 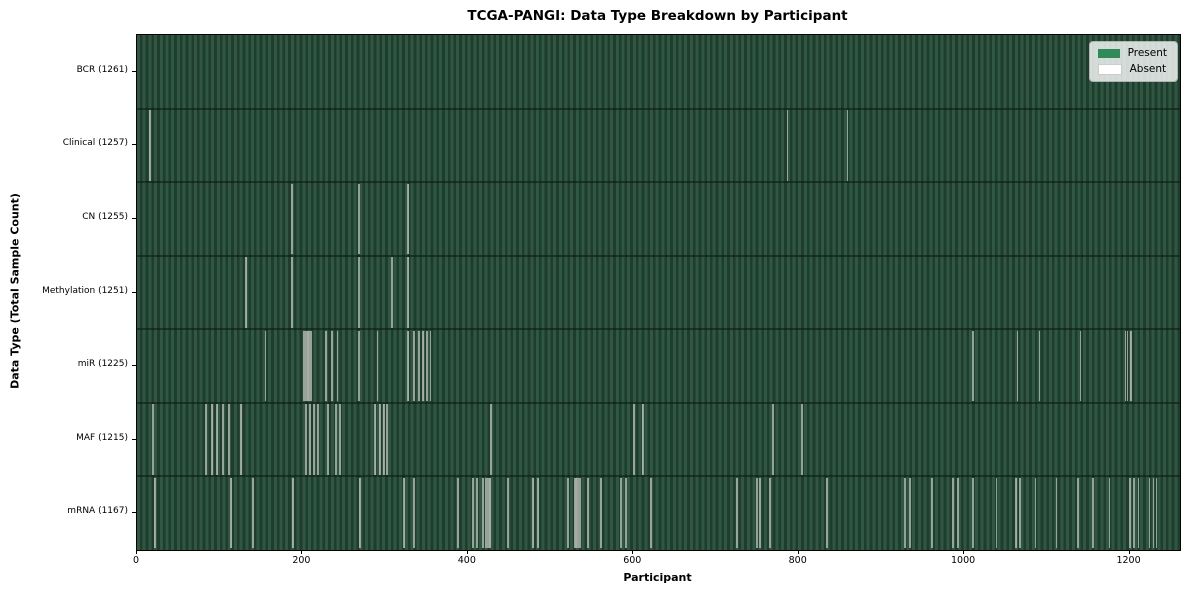 I want to click on x-tick-label-1200: 1200, so click(x=1128, y=560).